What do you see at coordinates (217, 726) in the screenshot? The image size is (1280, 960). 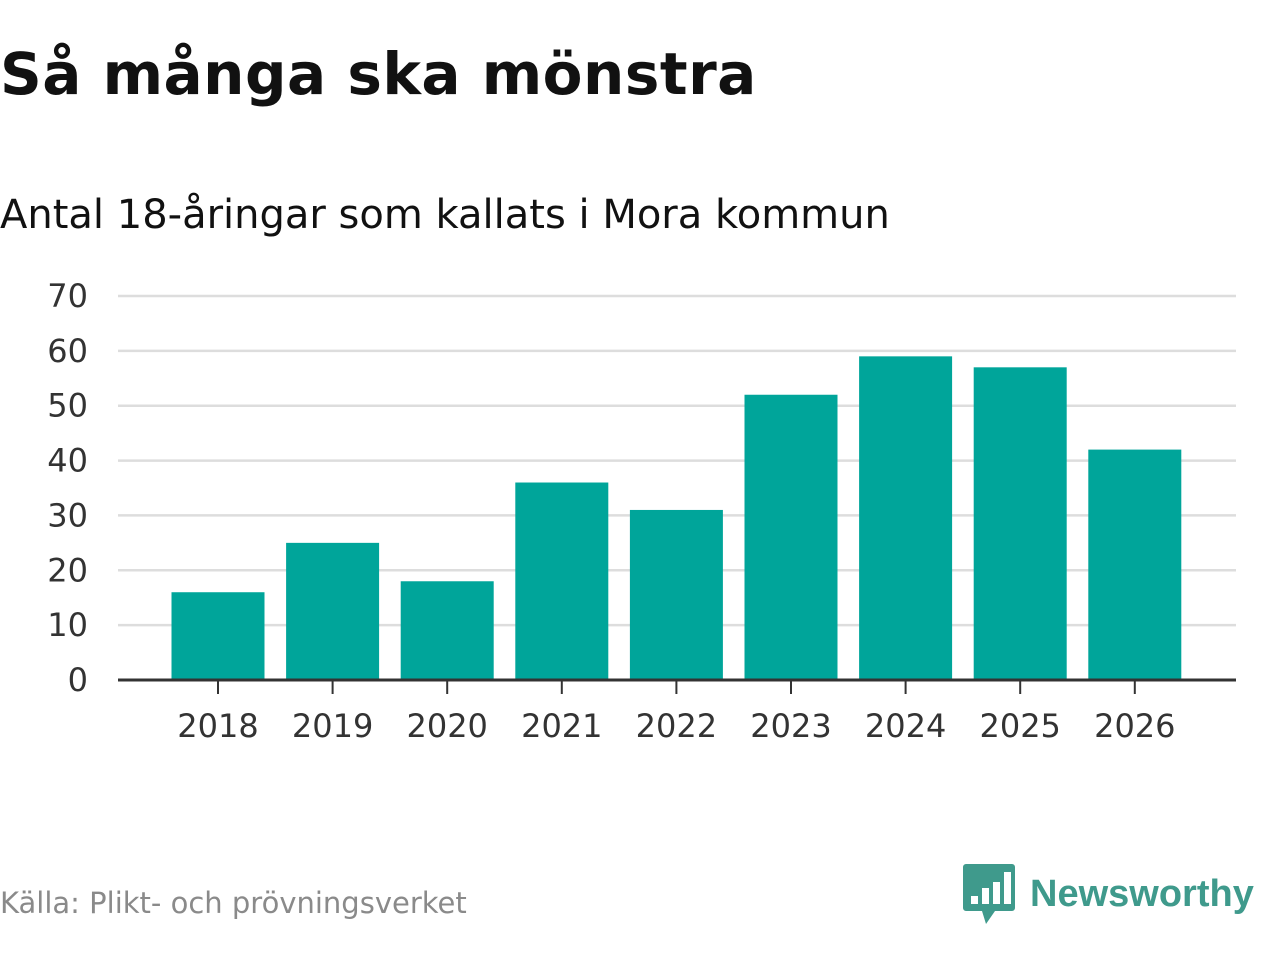 I see `x-tick-label: 2018` at bounding box center [217, 726].